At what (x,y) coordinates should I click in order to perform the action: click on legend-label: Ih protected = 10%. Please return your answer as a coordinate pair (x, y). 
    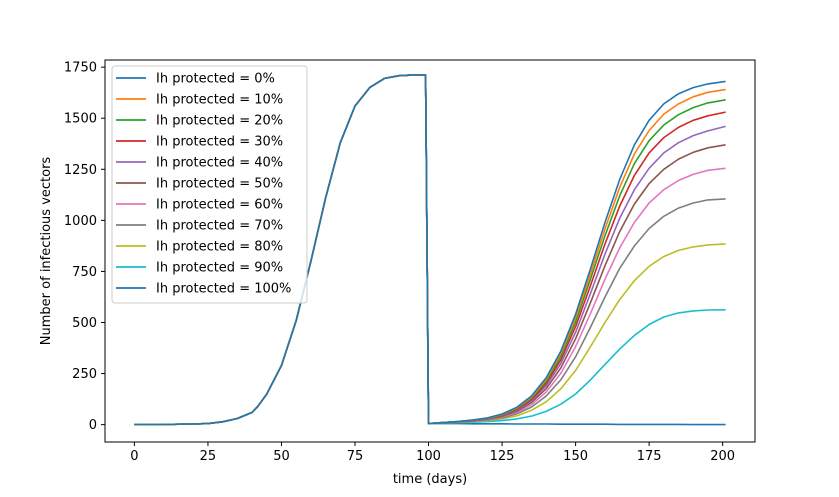
    Looking at the image, I should click on (219, 100).